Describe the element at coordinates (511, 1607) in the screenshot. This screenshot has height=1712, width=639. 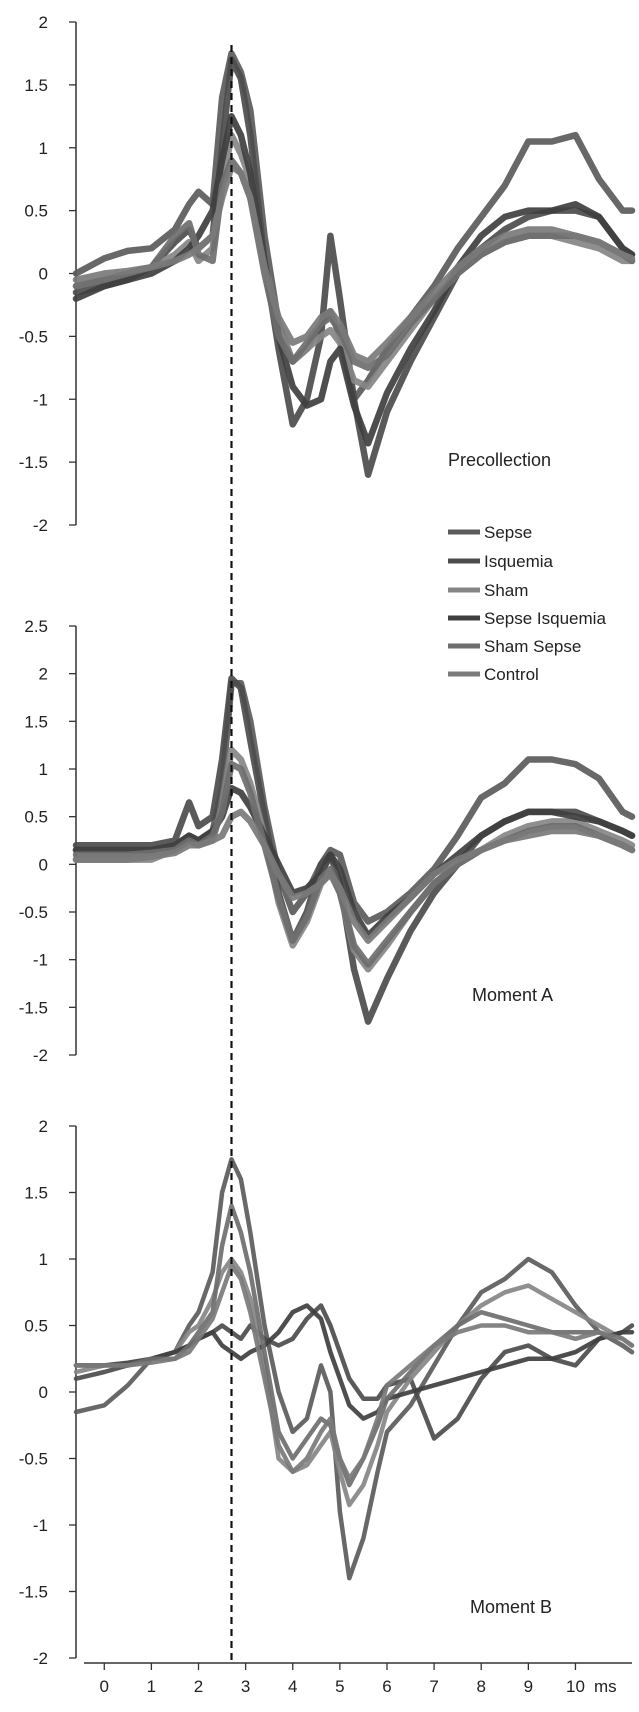
I see `panel-title-moment-b: Moment B` at that location.